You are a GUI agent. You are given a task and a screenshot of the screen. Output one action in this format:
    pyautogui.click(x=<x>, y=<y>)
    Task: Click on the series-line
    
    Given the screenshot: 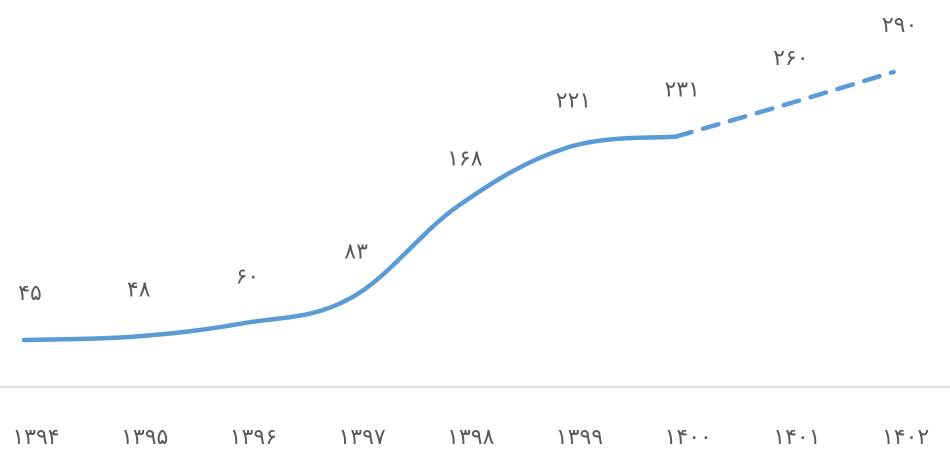 What is the action you would take?
    pyautogui.click(x=784, y=104)
    